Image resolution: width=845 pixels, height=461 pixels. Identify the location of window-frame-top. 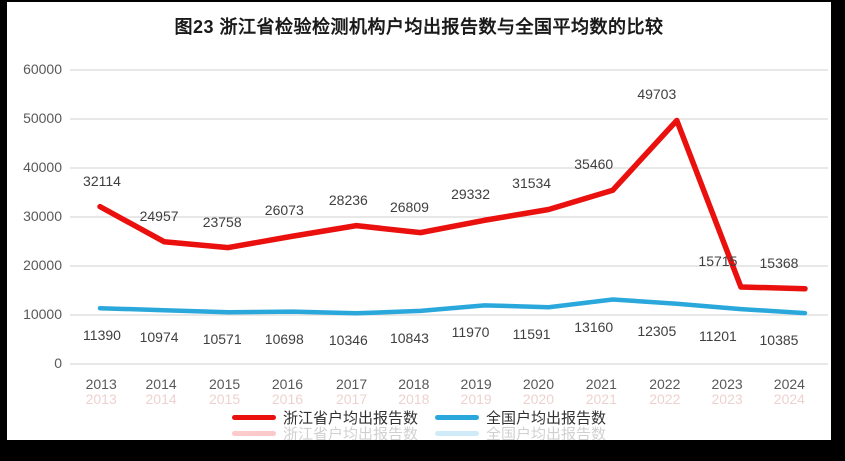
(422, 1).